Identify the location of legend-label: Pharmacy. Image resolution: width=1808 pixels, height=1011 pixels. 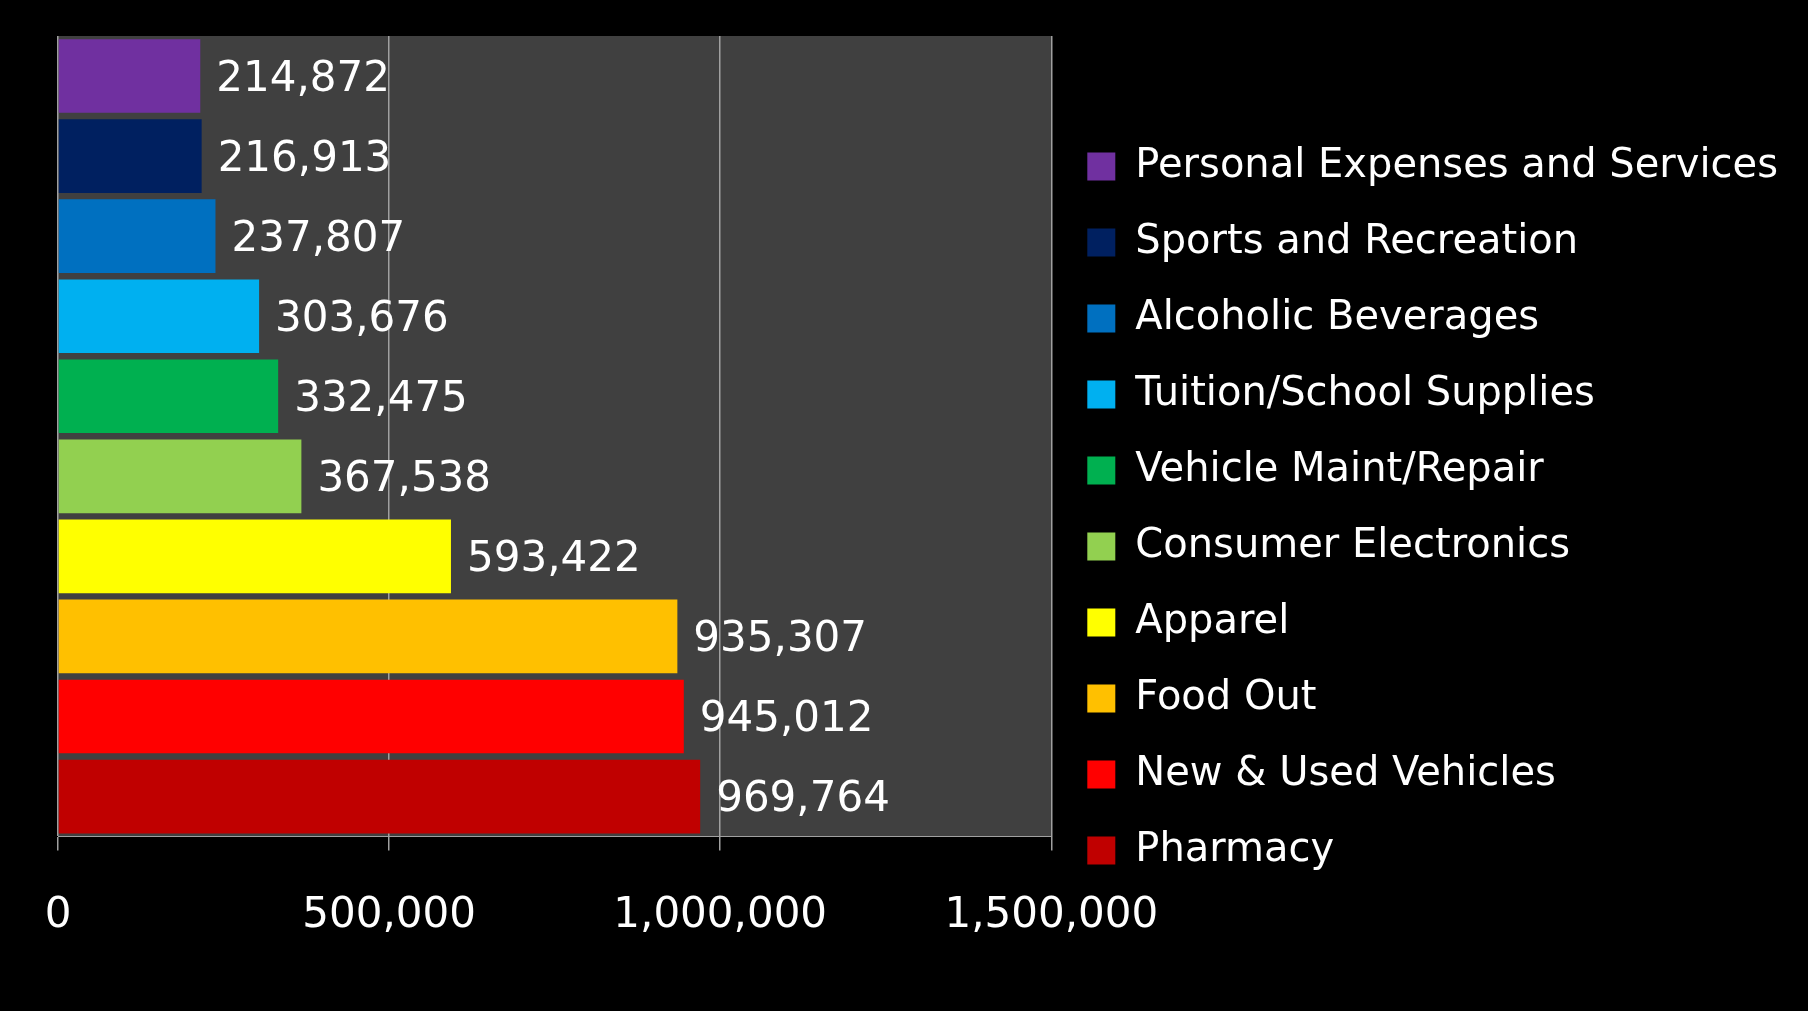
(1235, 846).